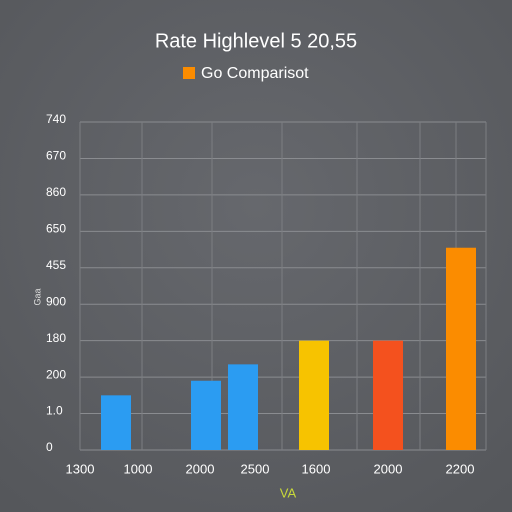  What do you see at coordinates (316, 468) in the screenshot?
I see `x-tick-label: 1600` at bounding box center [316, 468].